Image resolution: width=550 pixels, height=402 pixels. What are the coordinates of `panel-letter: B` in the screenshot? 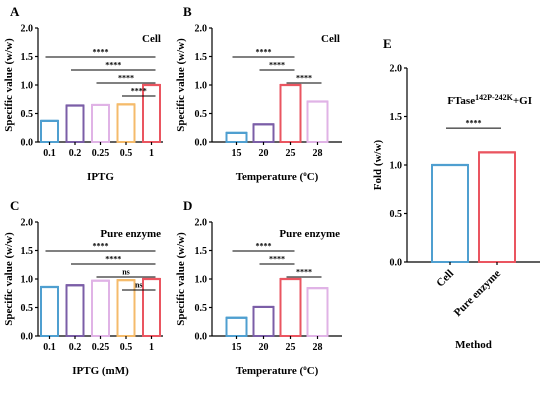 It's located at (187, 11).